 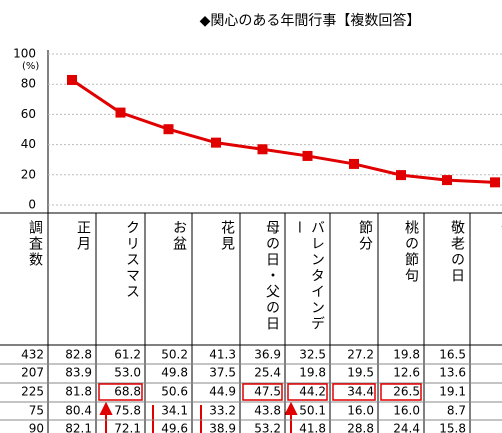 I want to click on table-cell: 432, so click(x=32, y=355).